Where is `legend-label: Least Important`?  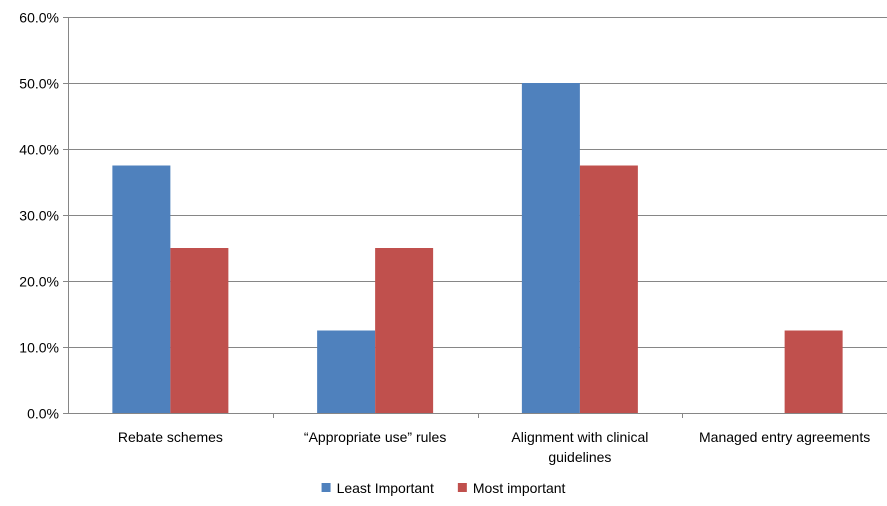 legend-label: Least Important is located at coordinates (385, 488).